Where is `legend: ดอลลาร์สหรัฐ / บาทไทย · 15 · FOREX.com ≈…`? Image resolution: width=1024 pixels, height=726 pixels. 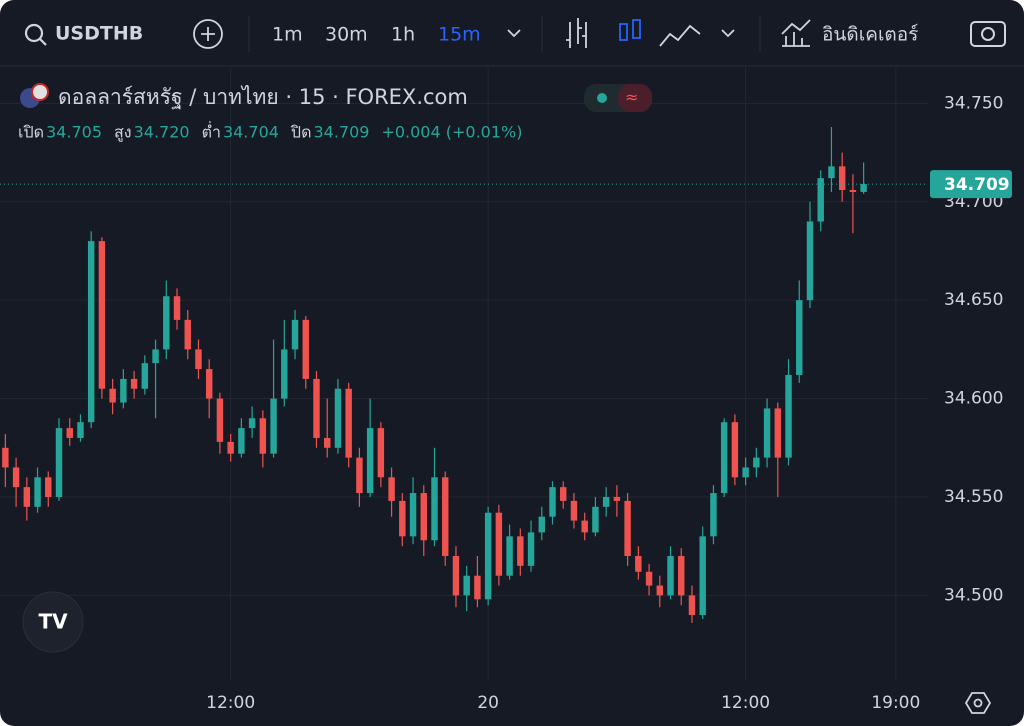
legend: ดอลลาร์สหรัฐ / บาทไทย · 15 · FOREX.com ≈… is located at coordinates (335, 113).